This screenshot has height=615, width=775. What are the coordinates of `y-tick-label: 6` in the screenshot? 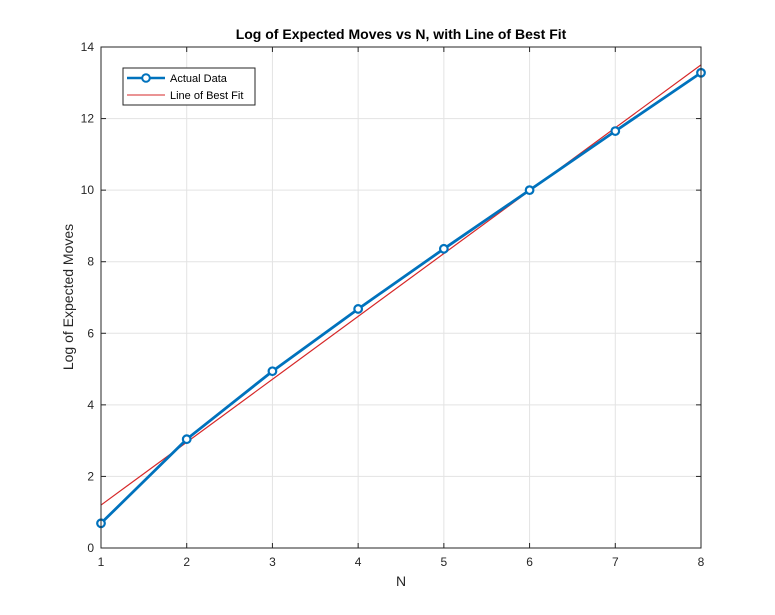 It's located at (90, 333).